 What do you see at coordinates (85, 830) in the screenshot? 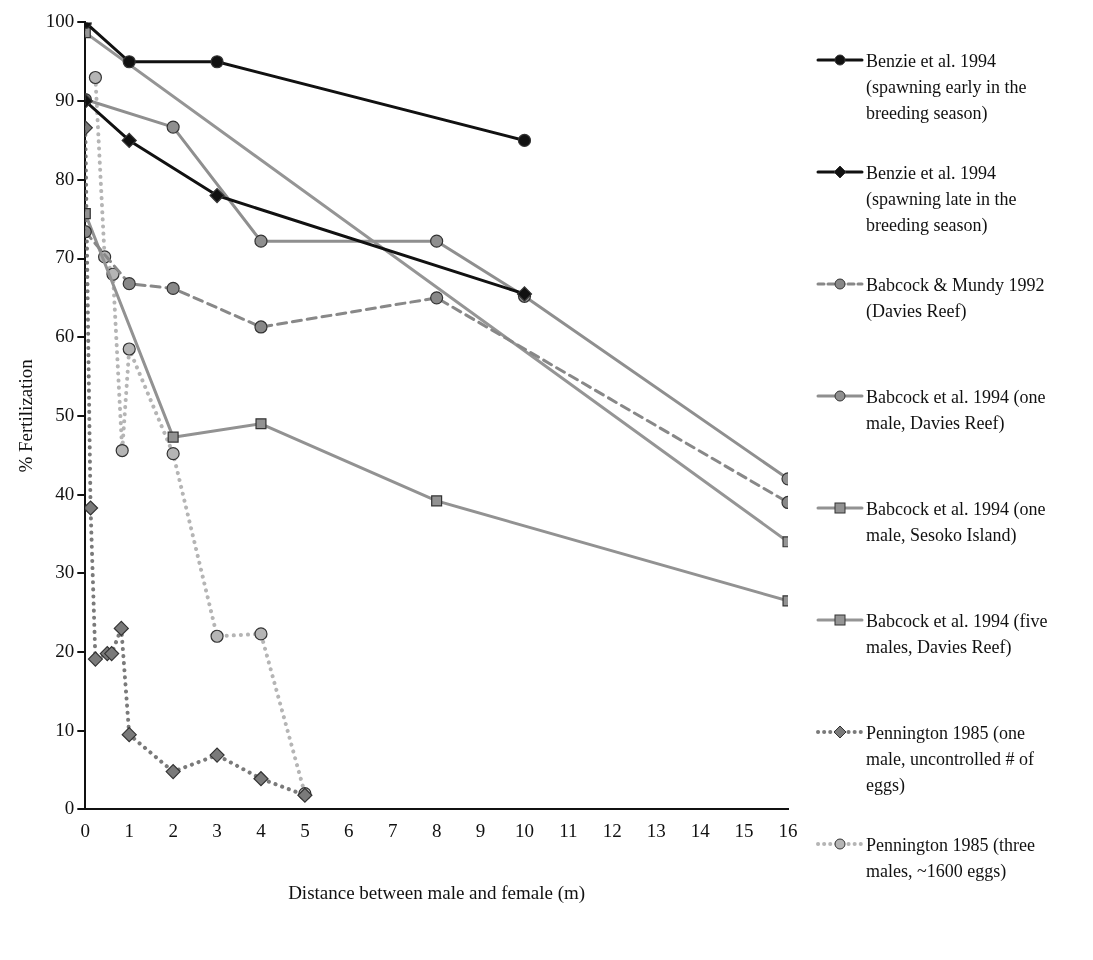
I see `x-tick-label: 0` at bounding box center [85, 830].